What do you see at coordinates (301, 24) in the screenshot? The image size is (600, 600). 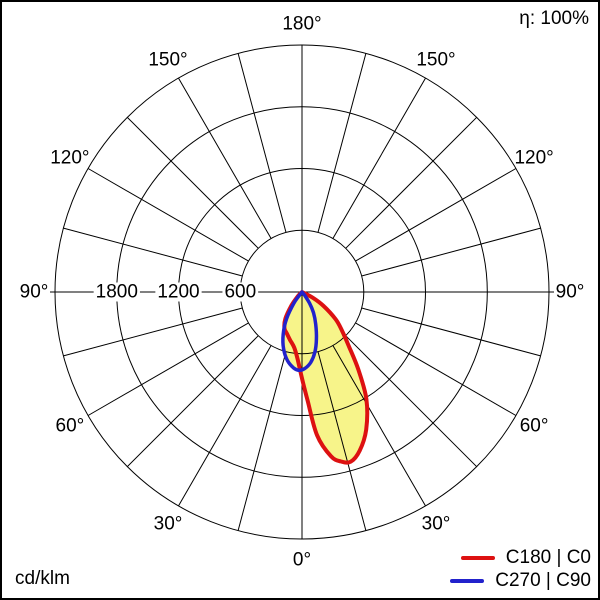 I see `angle-label: 180°` at bounding box center [301, 24].